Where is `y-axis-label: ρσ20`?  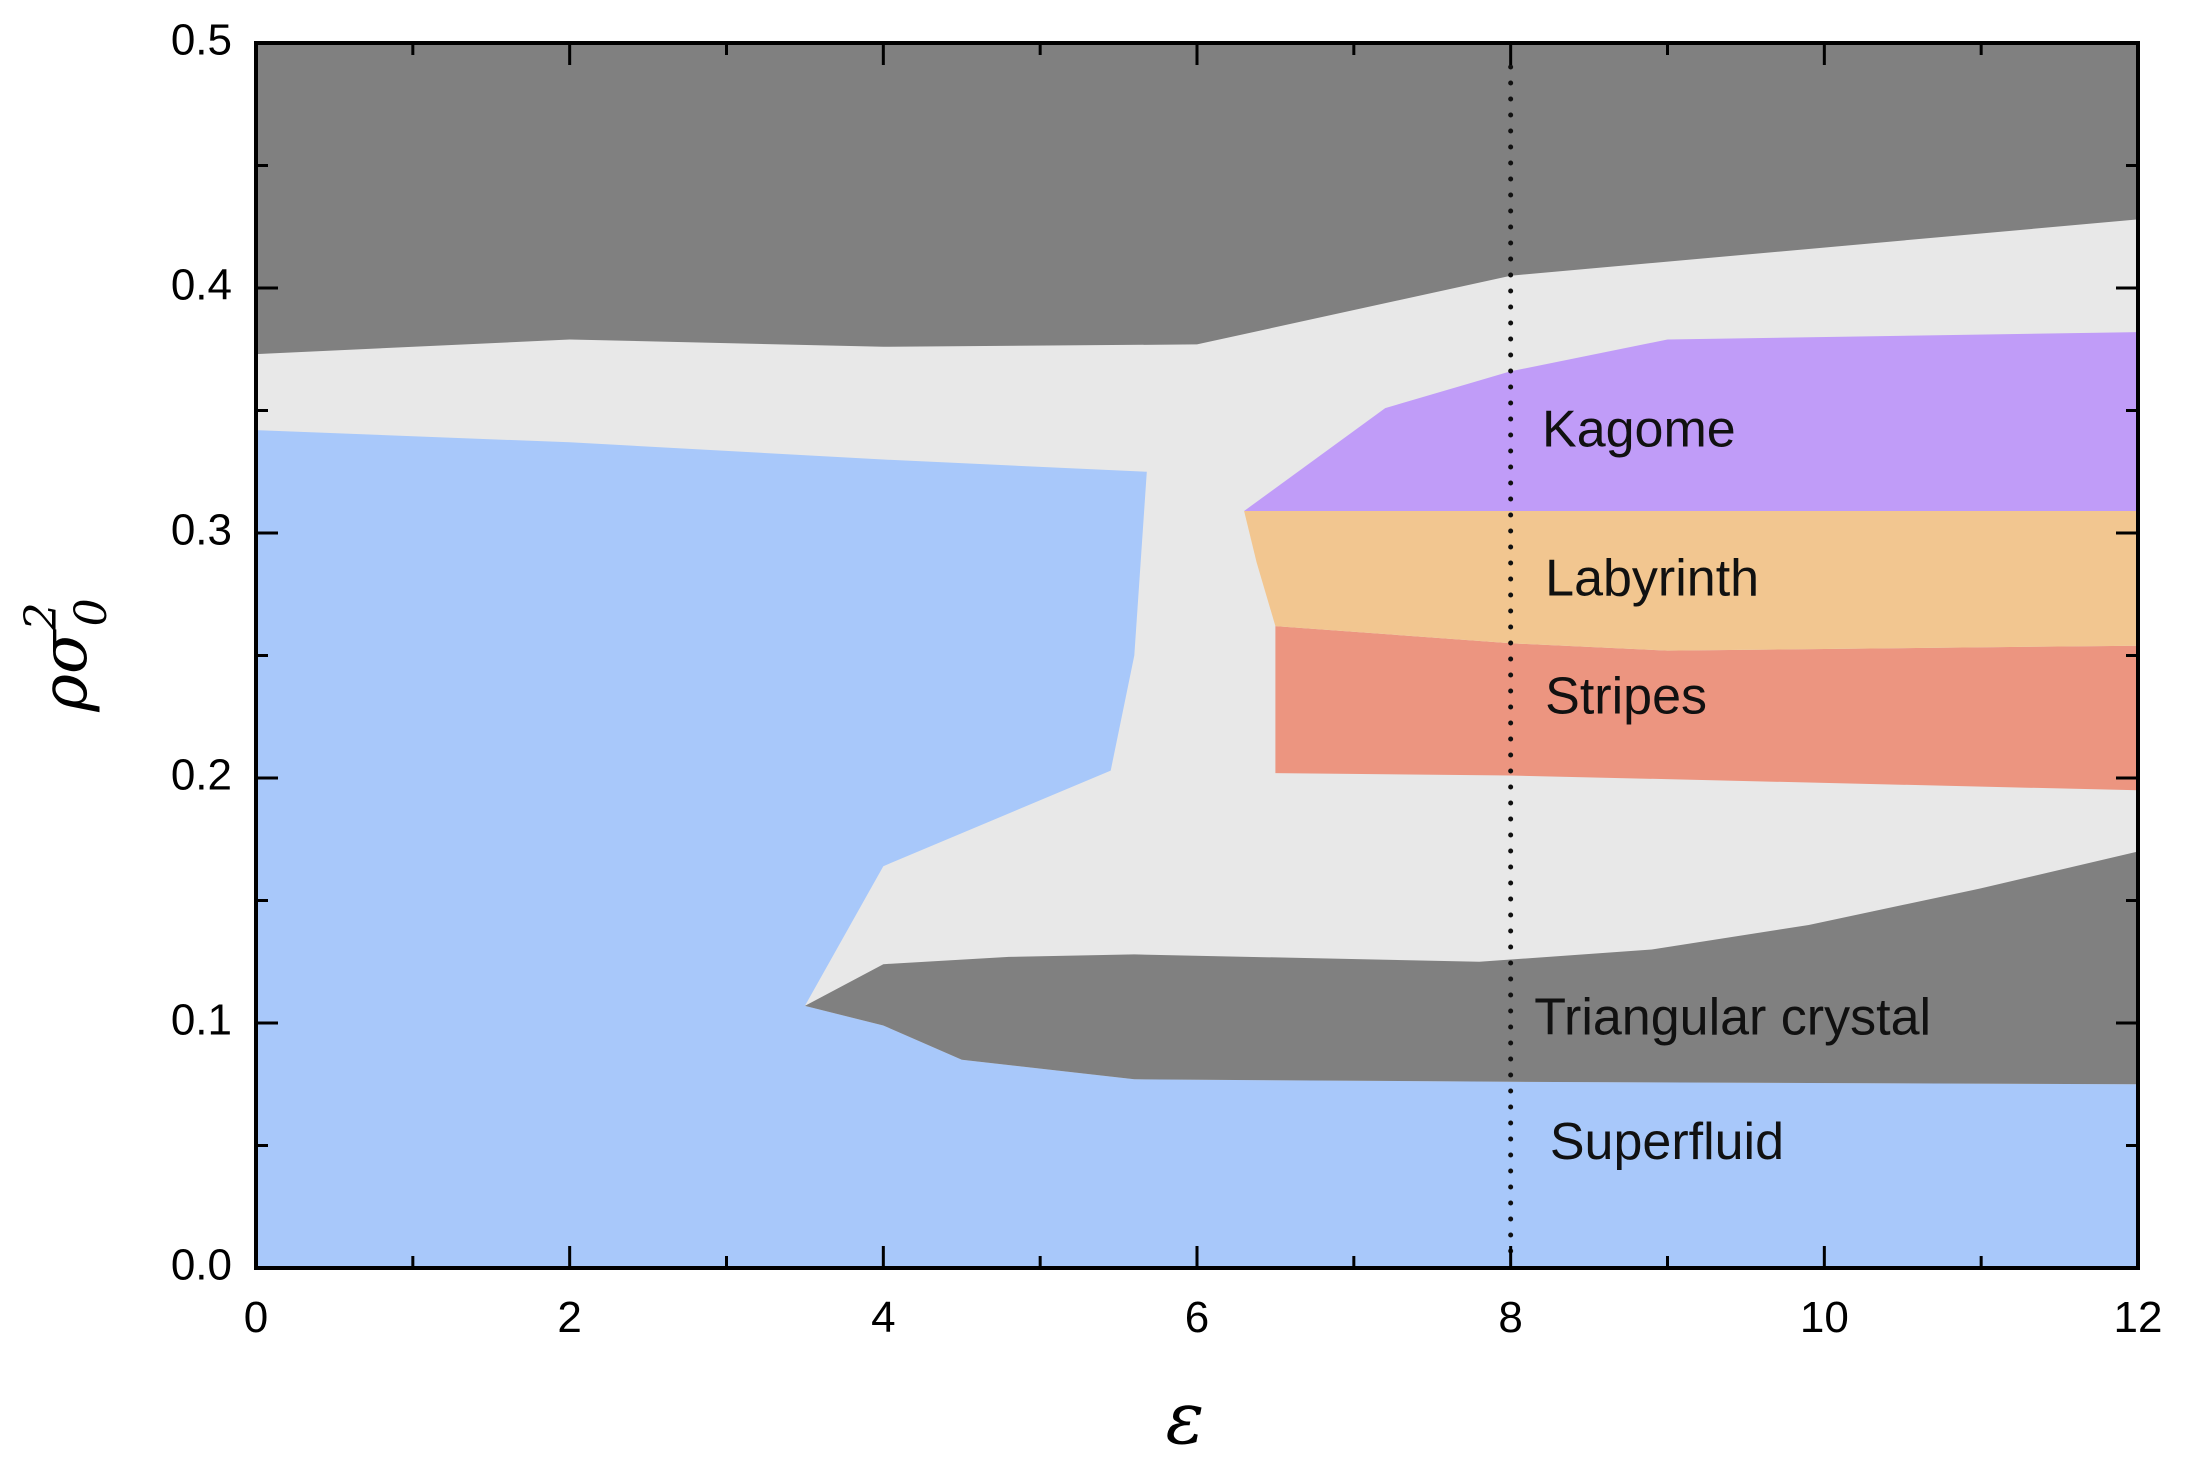 y-axis-label: ρσ20 is located at coordinates (66, 655).